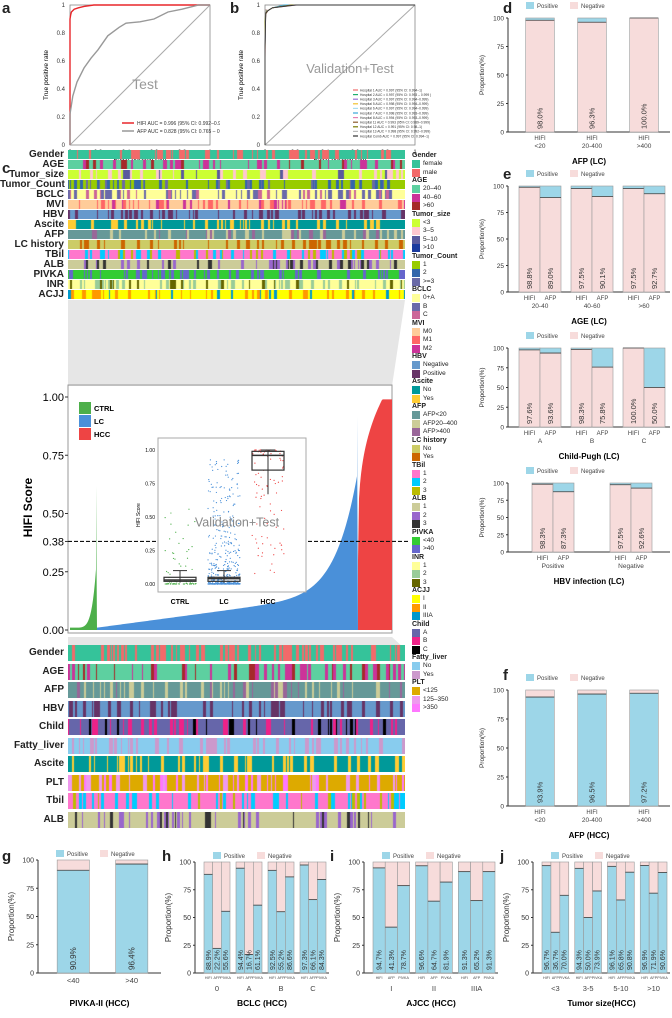 This screenshot has width=672, height=1018. What do you see at coordinates (434, 173) in the screenshot?
I see `legend-item: male` at bounding box center [434, 173].